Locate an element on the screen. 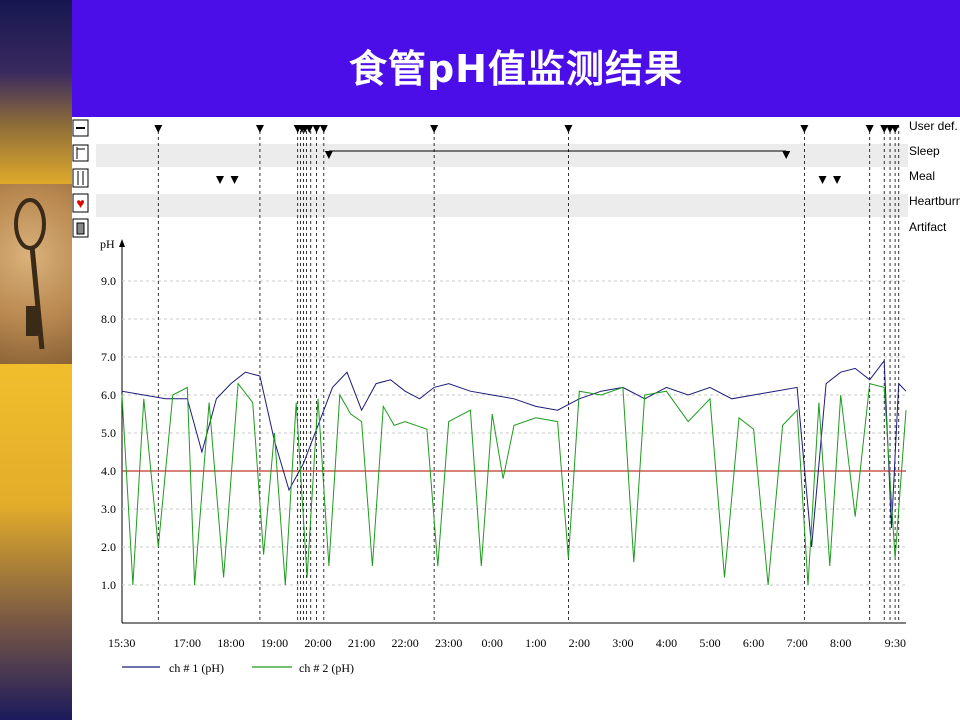 The height and width of the screenshot is (720, 960). event-label-sleep: Sleep is located at coordinates (924, 151).